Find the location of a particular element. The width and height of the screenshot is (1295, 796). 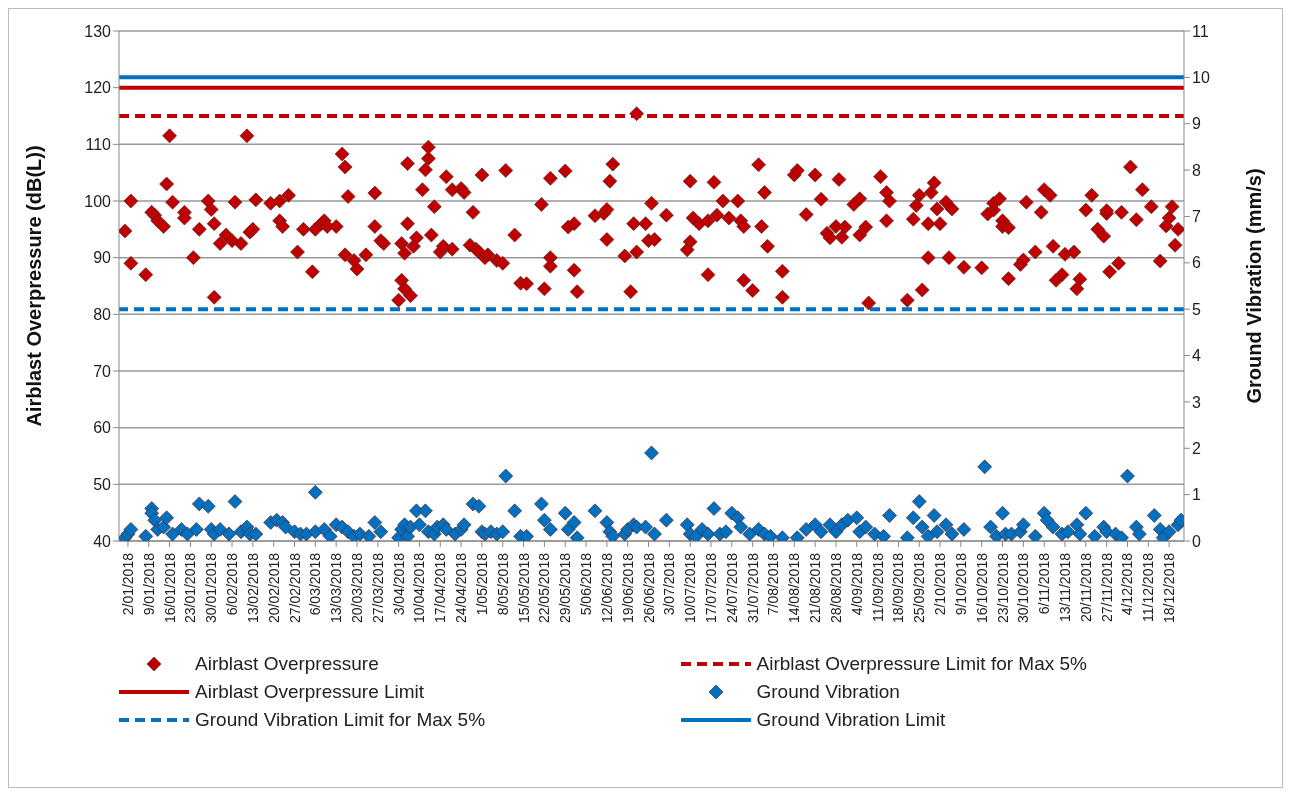

y2-tick-label: 1 is located at coordinates (1196, 495).